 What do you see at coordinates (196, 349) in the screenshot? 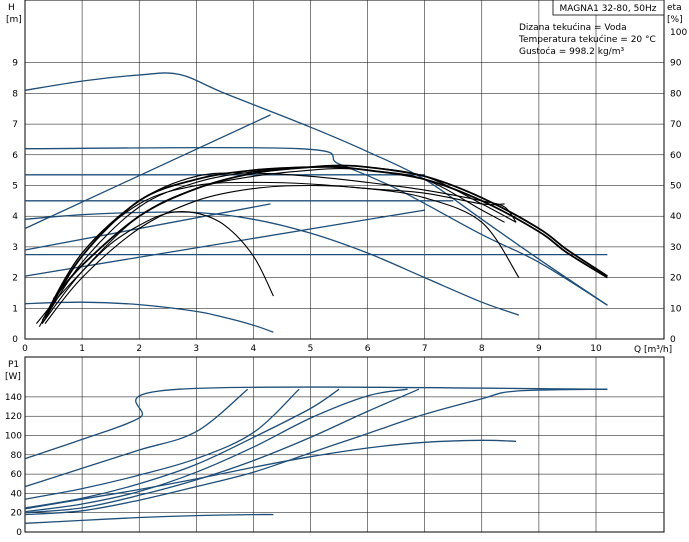
I see `x-tick-label: 3` at bounding box center [196, 349].